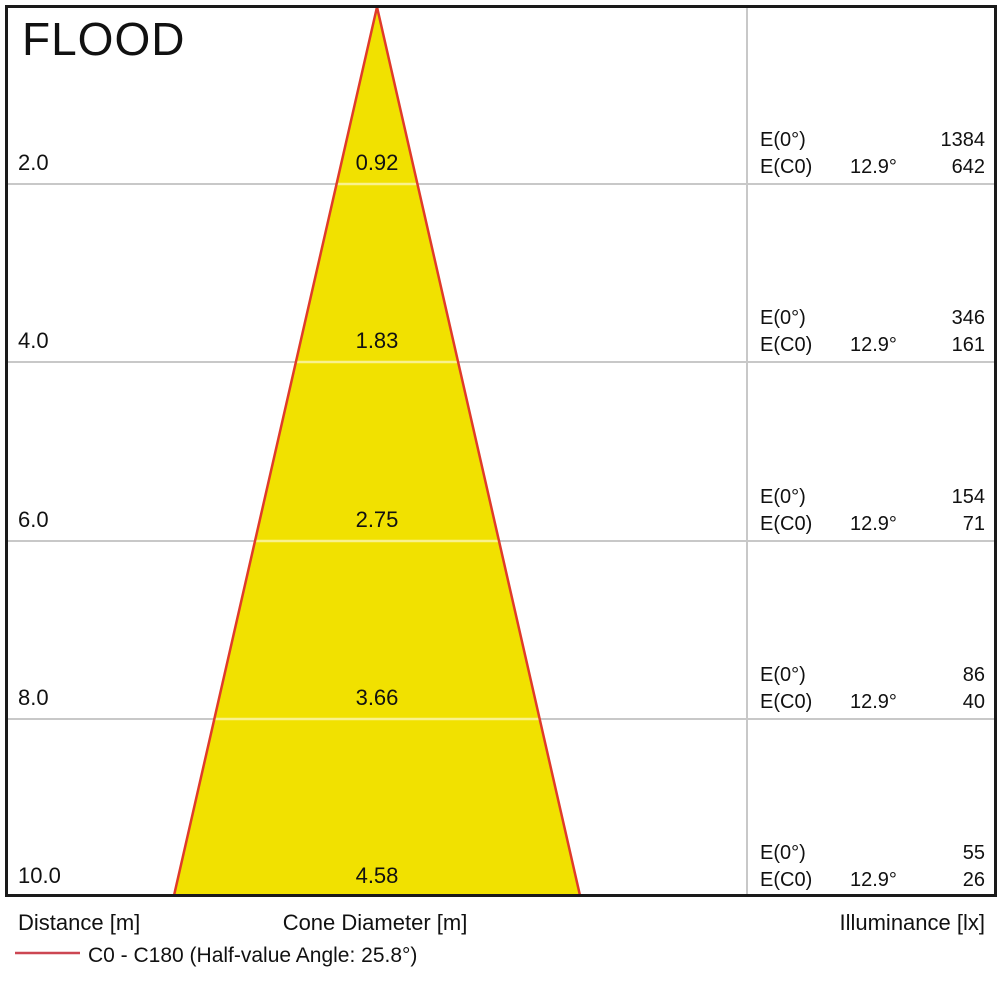 The image size is (1000, 1000). I want to click on e0-value: 346, so click(968, 318).